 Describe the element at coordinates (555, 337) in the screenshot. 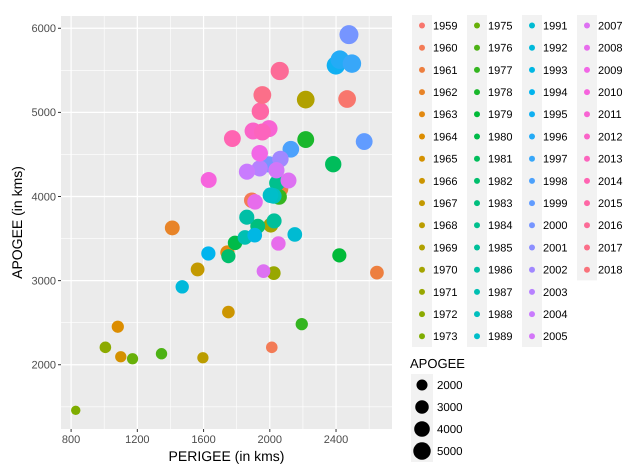

I see `legend-label: 2005` at that location.